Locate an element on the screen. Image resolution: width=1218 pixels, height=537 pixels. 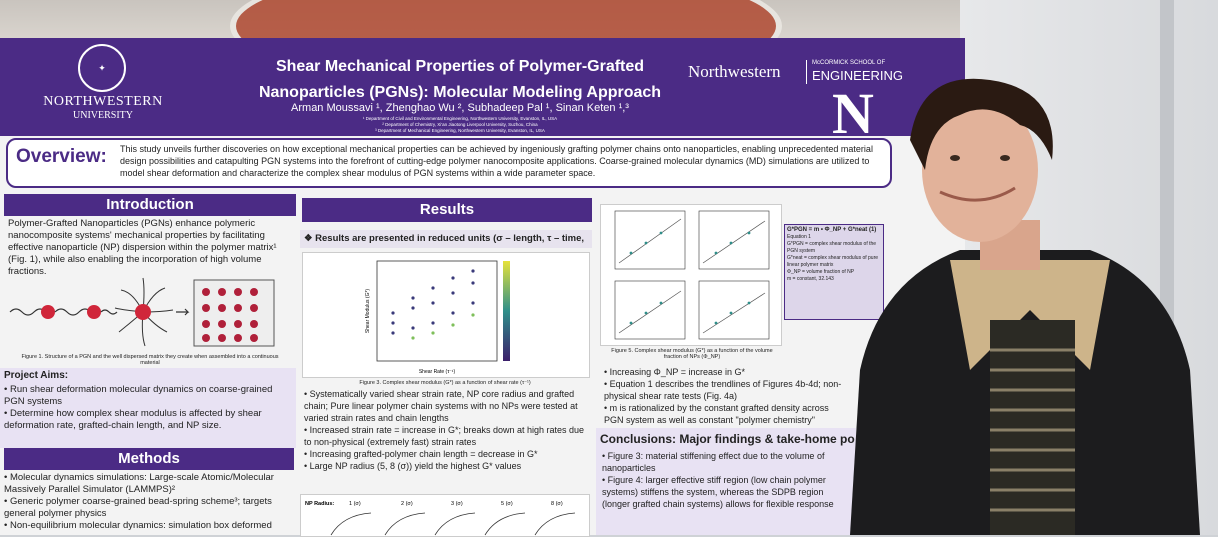
mccormick-logo-name: Northwestern is located at coordinates (734, 71).